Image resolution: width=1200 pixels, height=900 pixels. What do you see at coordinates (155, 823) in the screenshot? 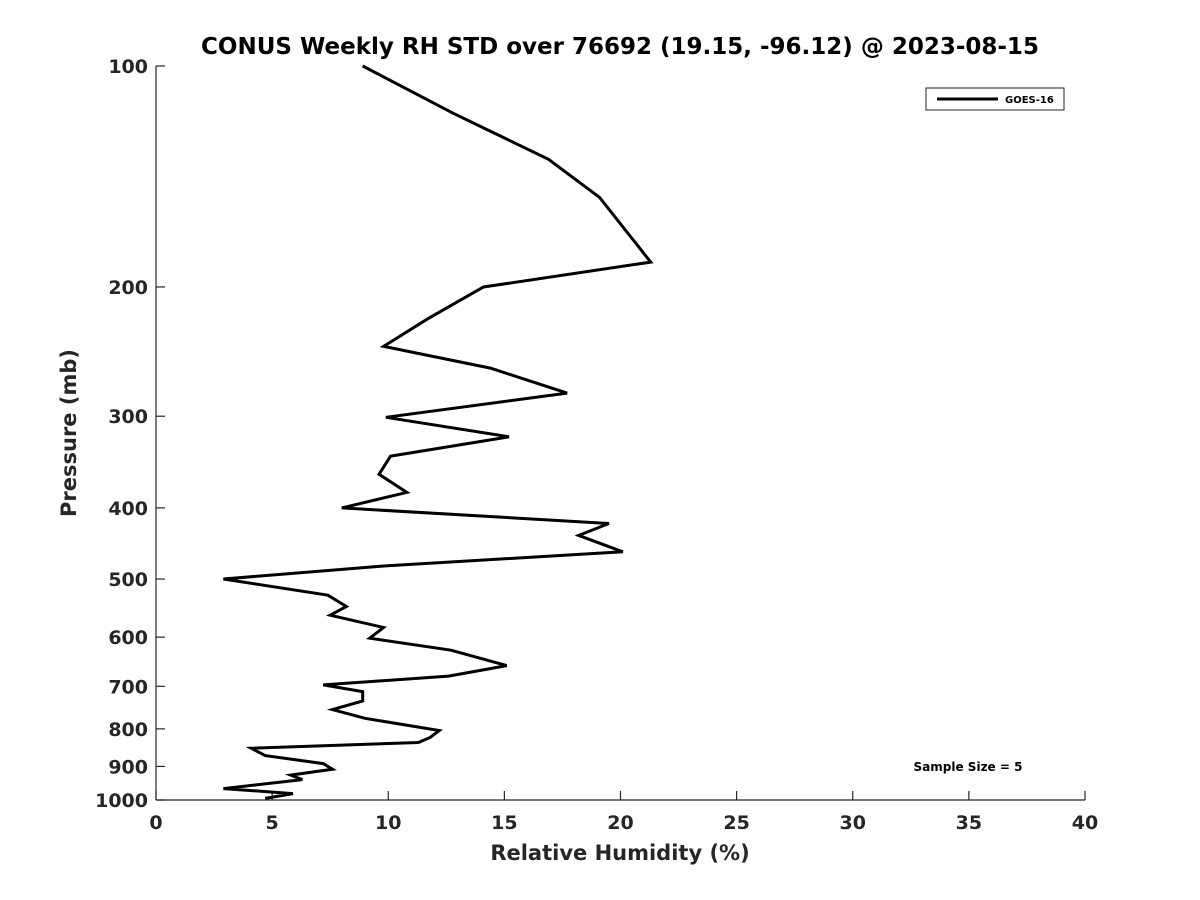
I see `x-tick-label: 0` at bounding box center [155, 823].